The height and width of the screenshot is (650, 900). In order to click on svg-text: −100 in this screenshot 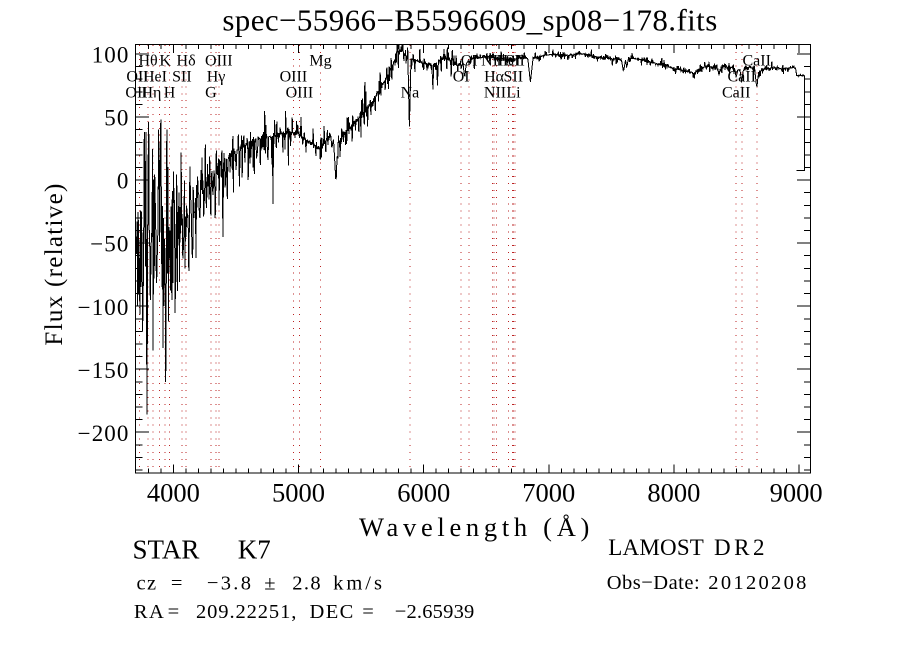, I will do `click(104, 307)`.